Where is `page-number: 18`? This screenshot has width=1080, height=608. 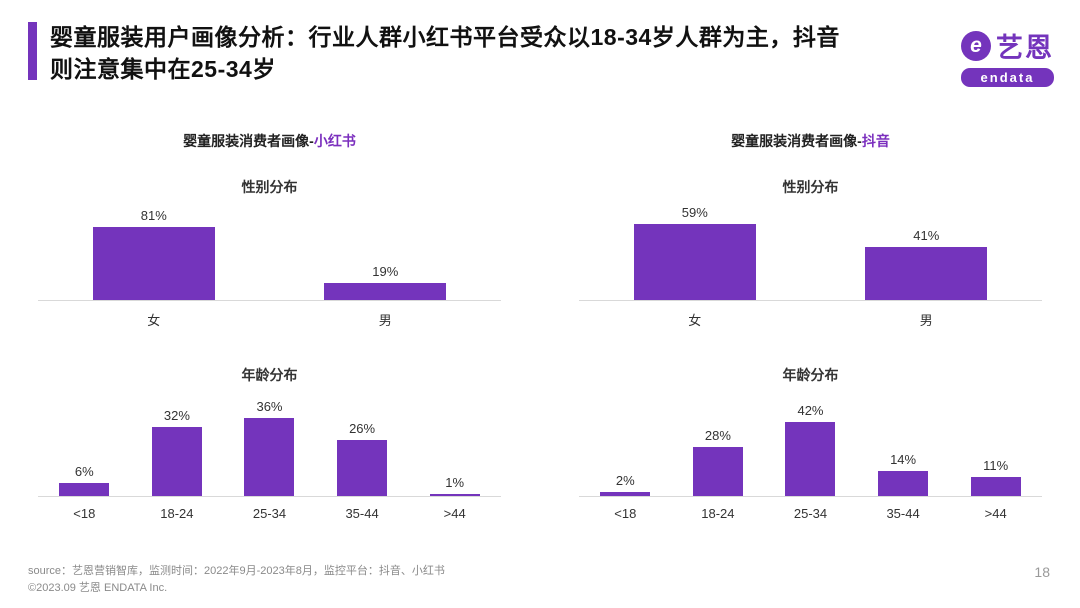 page-number: 18 is located at coordinates (1042, 572).